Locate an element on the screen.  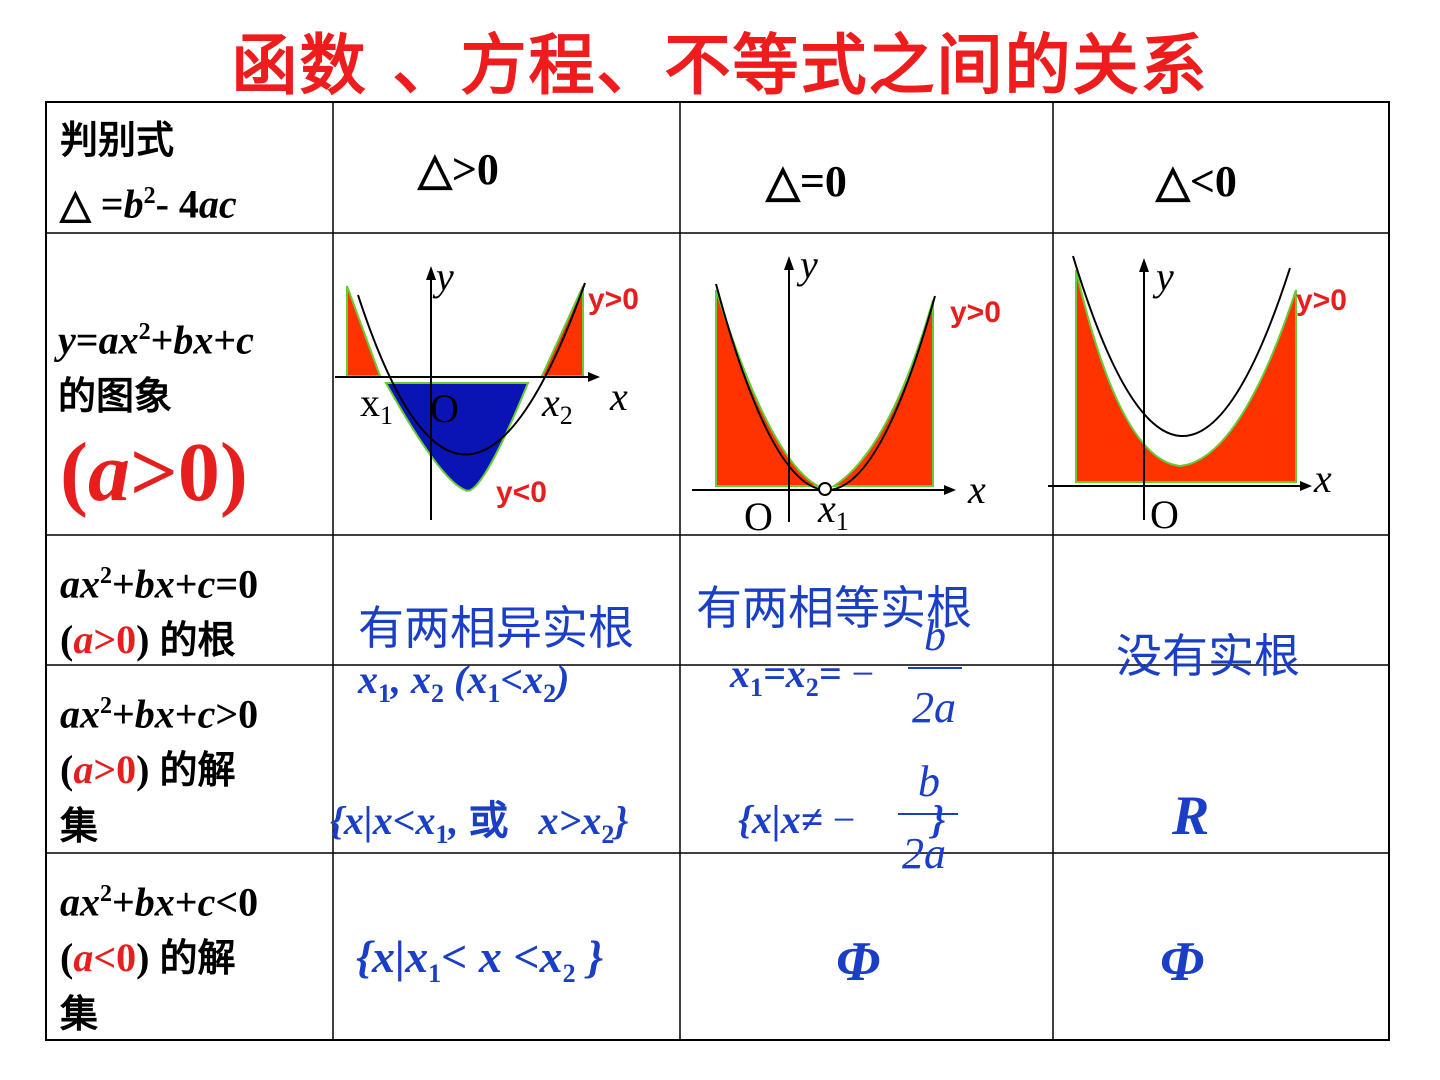
lt-solution-two-roots: {x|x1< x <x2 } is located at coordinates (480, 960).